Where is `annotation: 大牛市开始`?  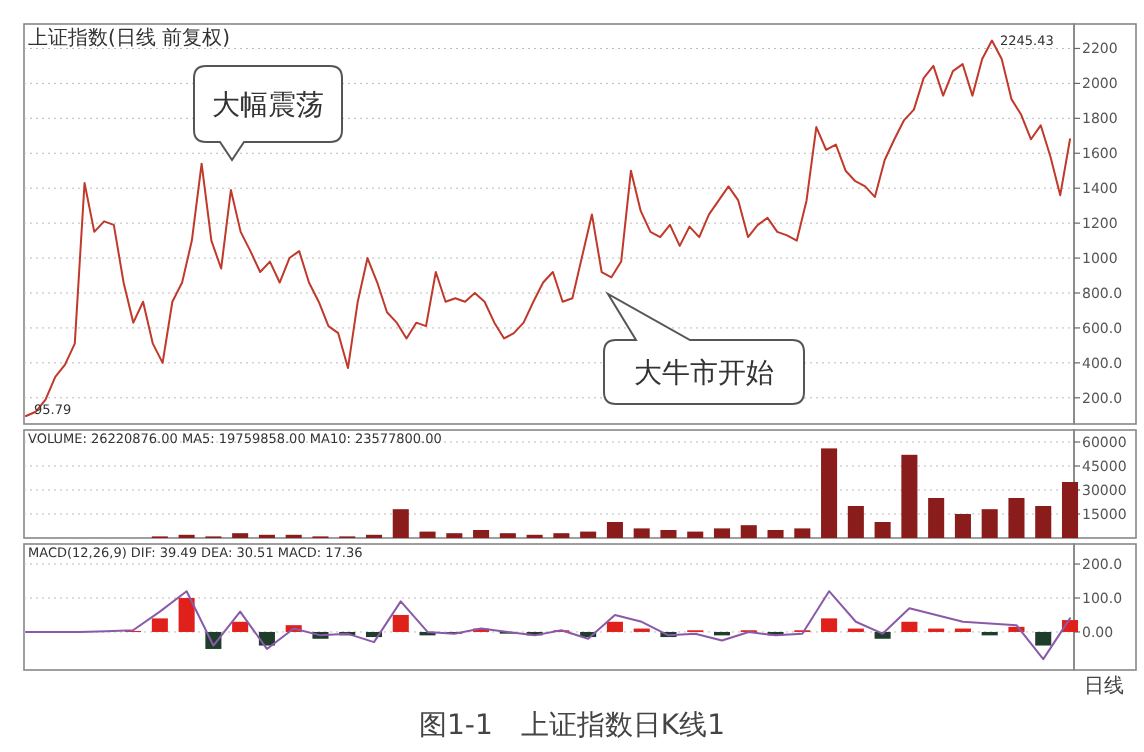 annotation: 大牛市开始 is located at coordinates (704, 374).